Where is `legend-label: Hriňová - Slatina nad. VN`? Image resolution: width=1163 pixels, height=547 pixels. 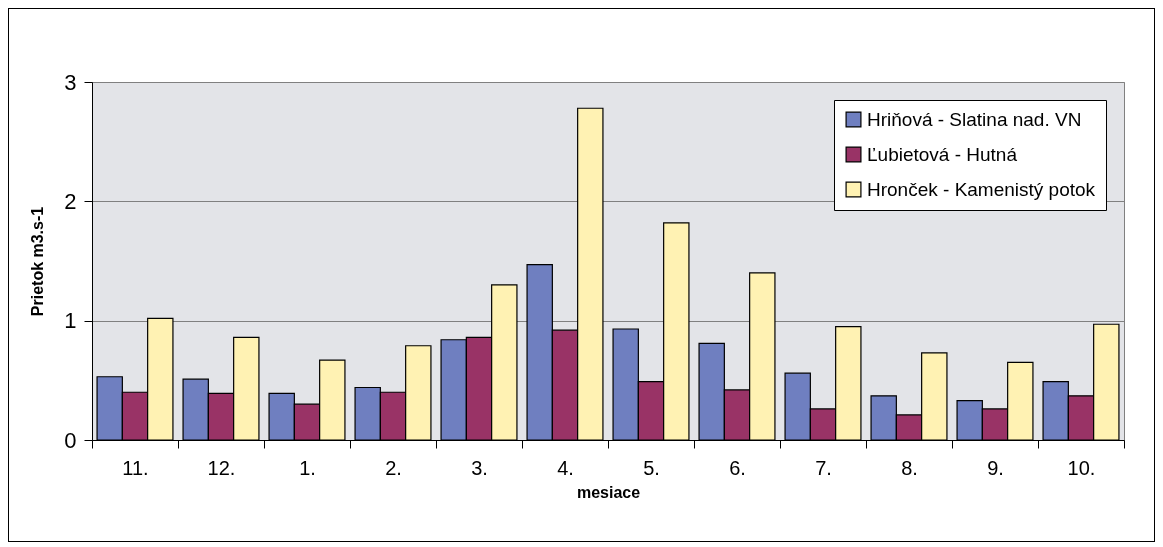 legend-label: Hriňová - Slatina nad. VN is located at coordinates (974, 119).